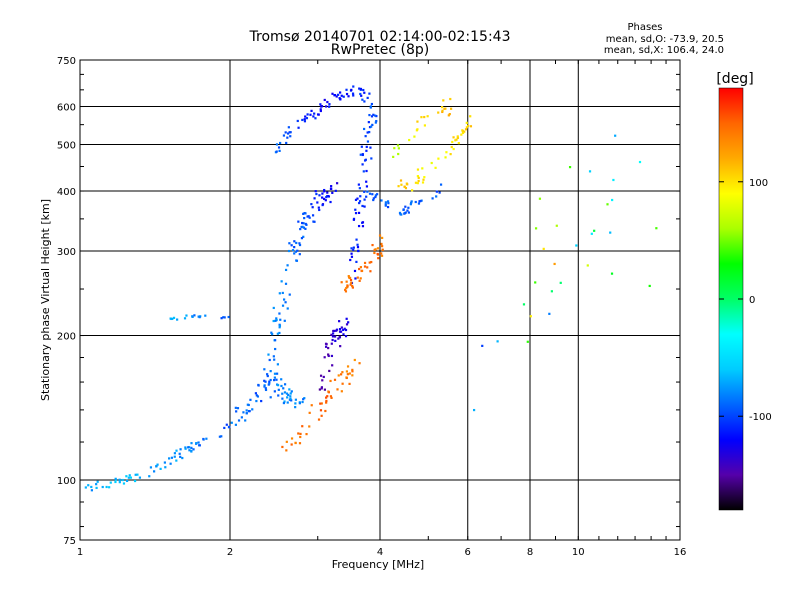  I want to click on y-tick-label: 750, so click(66, 61).